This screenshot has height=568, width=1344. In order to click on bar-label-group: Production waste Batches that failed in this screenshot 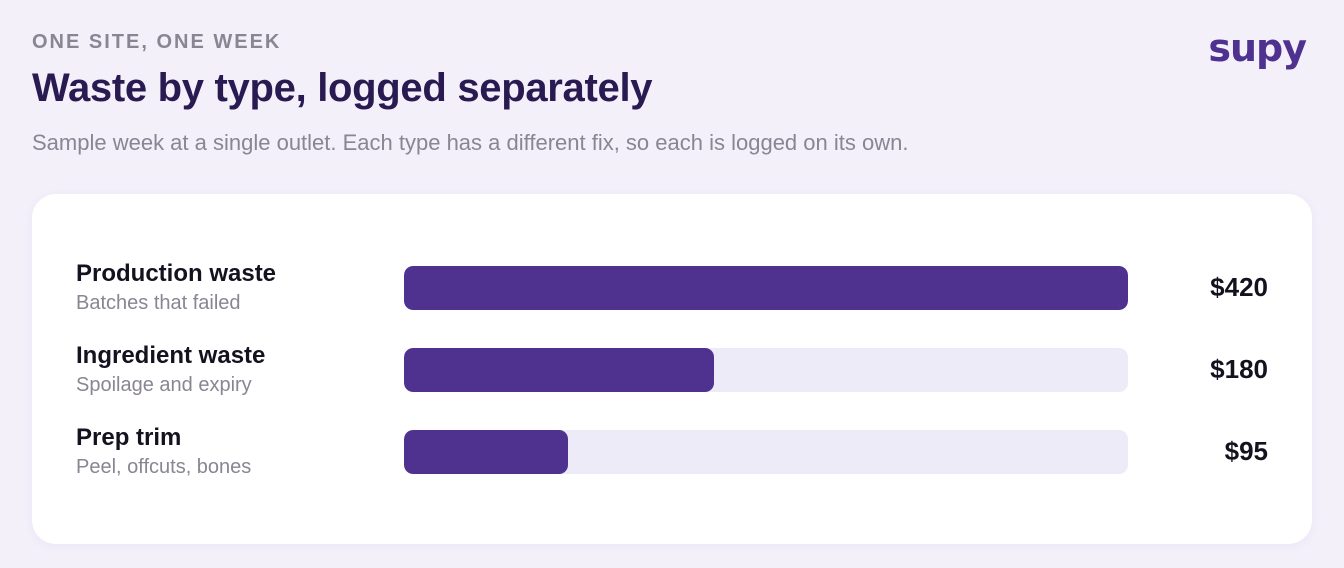, I will do `click(236, 288)`.